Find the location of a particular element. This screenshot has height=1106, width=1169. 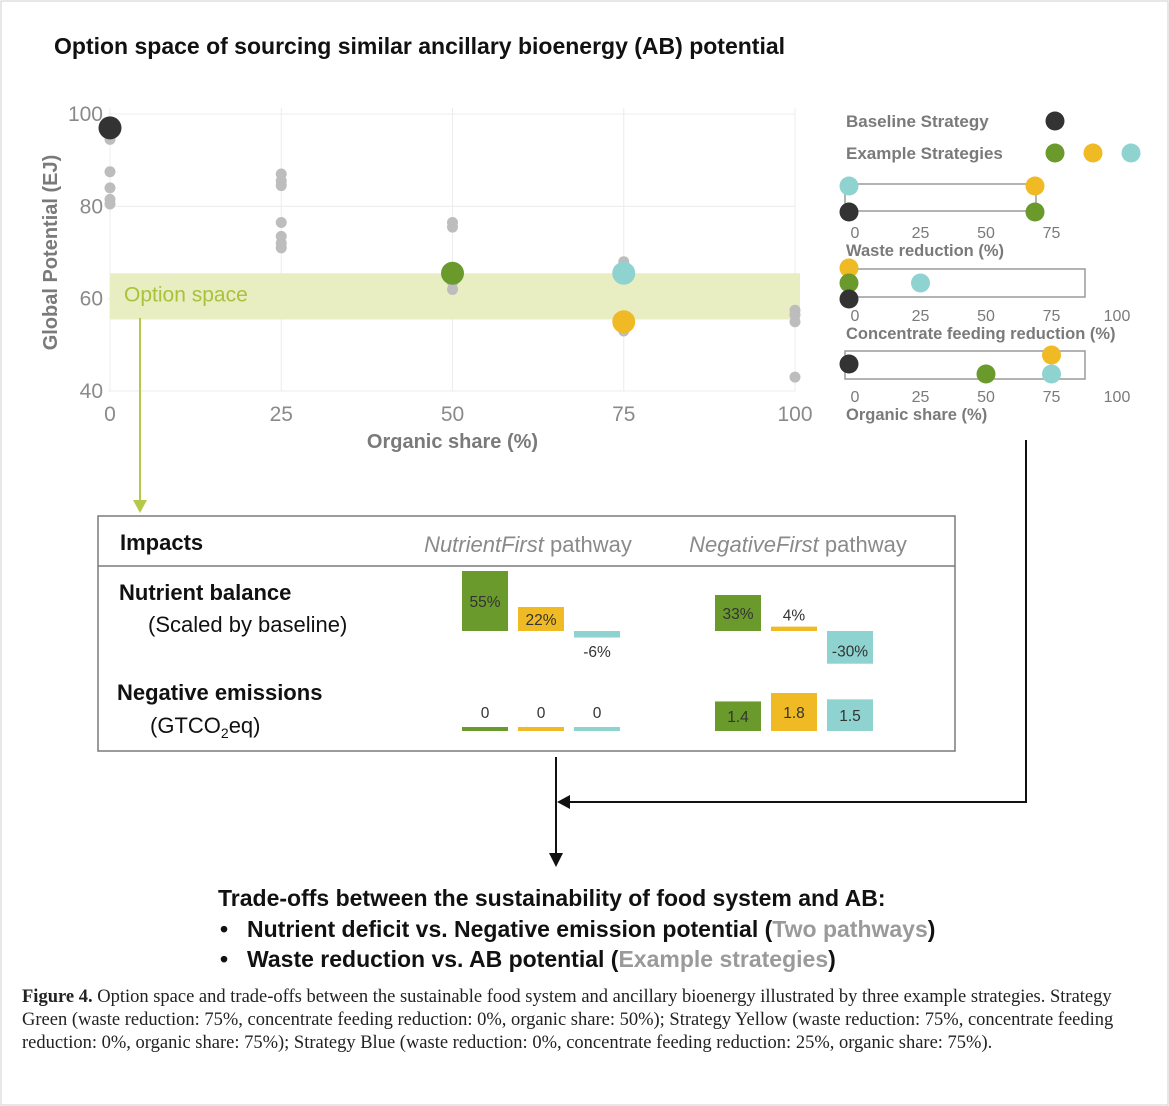

baseline-legend-dot is located at coordinates (1055, 121).